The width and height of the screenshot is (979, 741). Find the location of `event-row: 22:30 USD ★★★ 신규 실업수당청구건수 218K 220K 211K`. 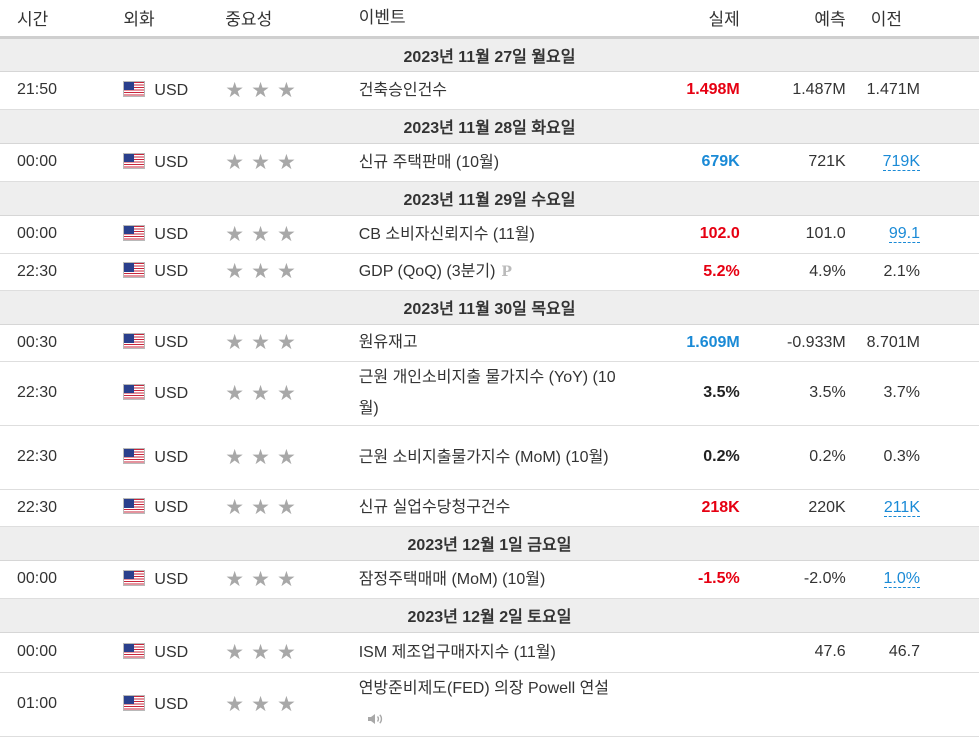

event-row: 22:30 USD ★★★ 신규 실업수당청구건수 218K 220K 211K is located at coordinates (489, 508).